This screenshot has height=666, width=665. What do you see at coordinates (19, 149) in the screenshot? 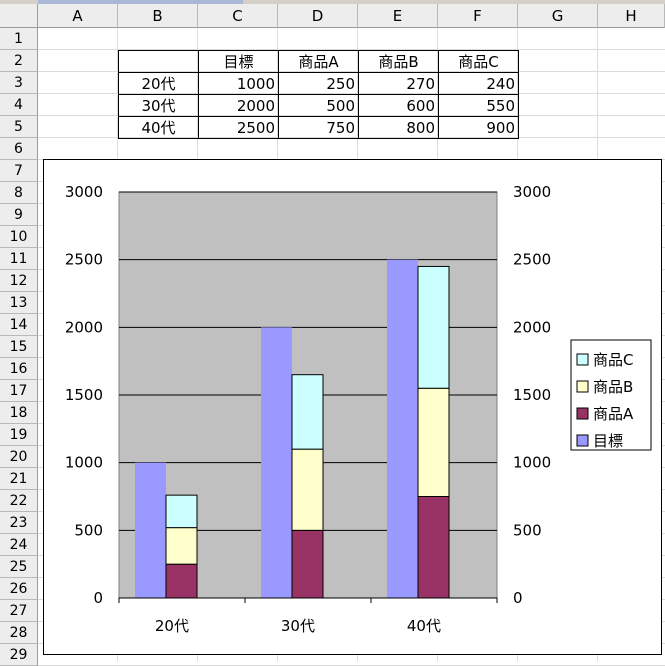
I see `row-header-6: 6` at bounding box center [19, 149].